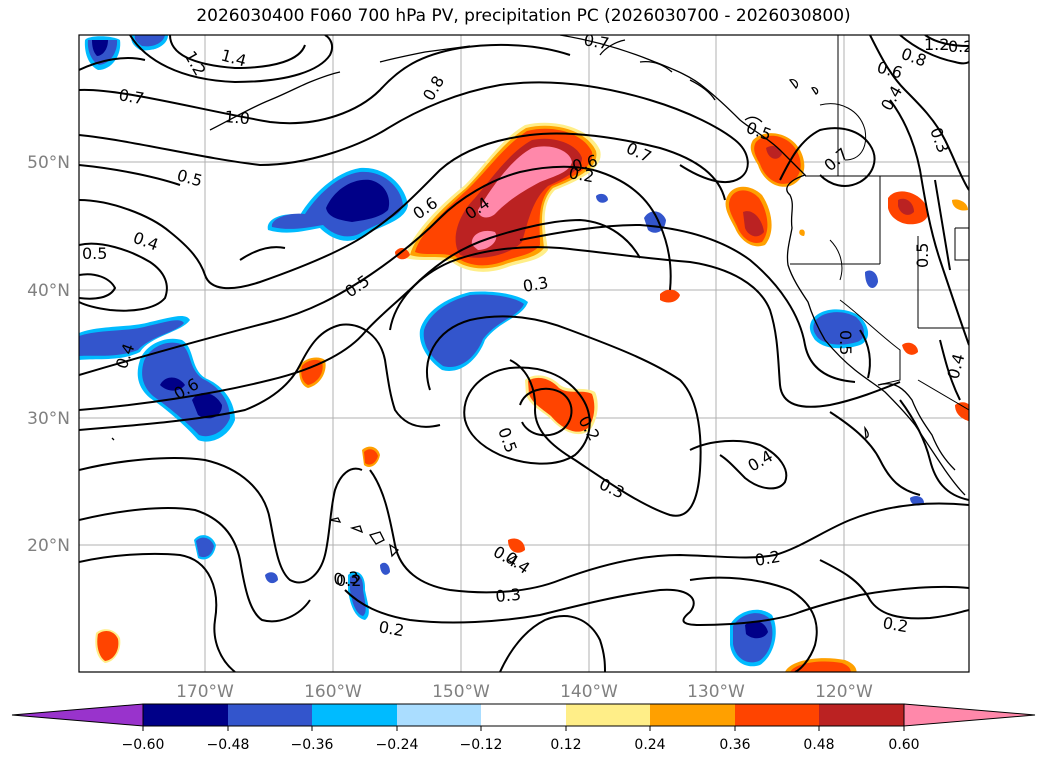  What do you see at coordinates (843, 192) in the screenshot?
I see `pv-contours-thin` at bounding box center [843, 192].